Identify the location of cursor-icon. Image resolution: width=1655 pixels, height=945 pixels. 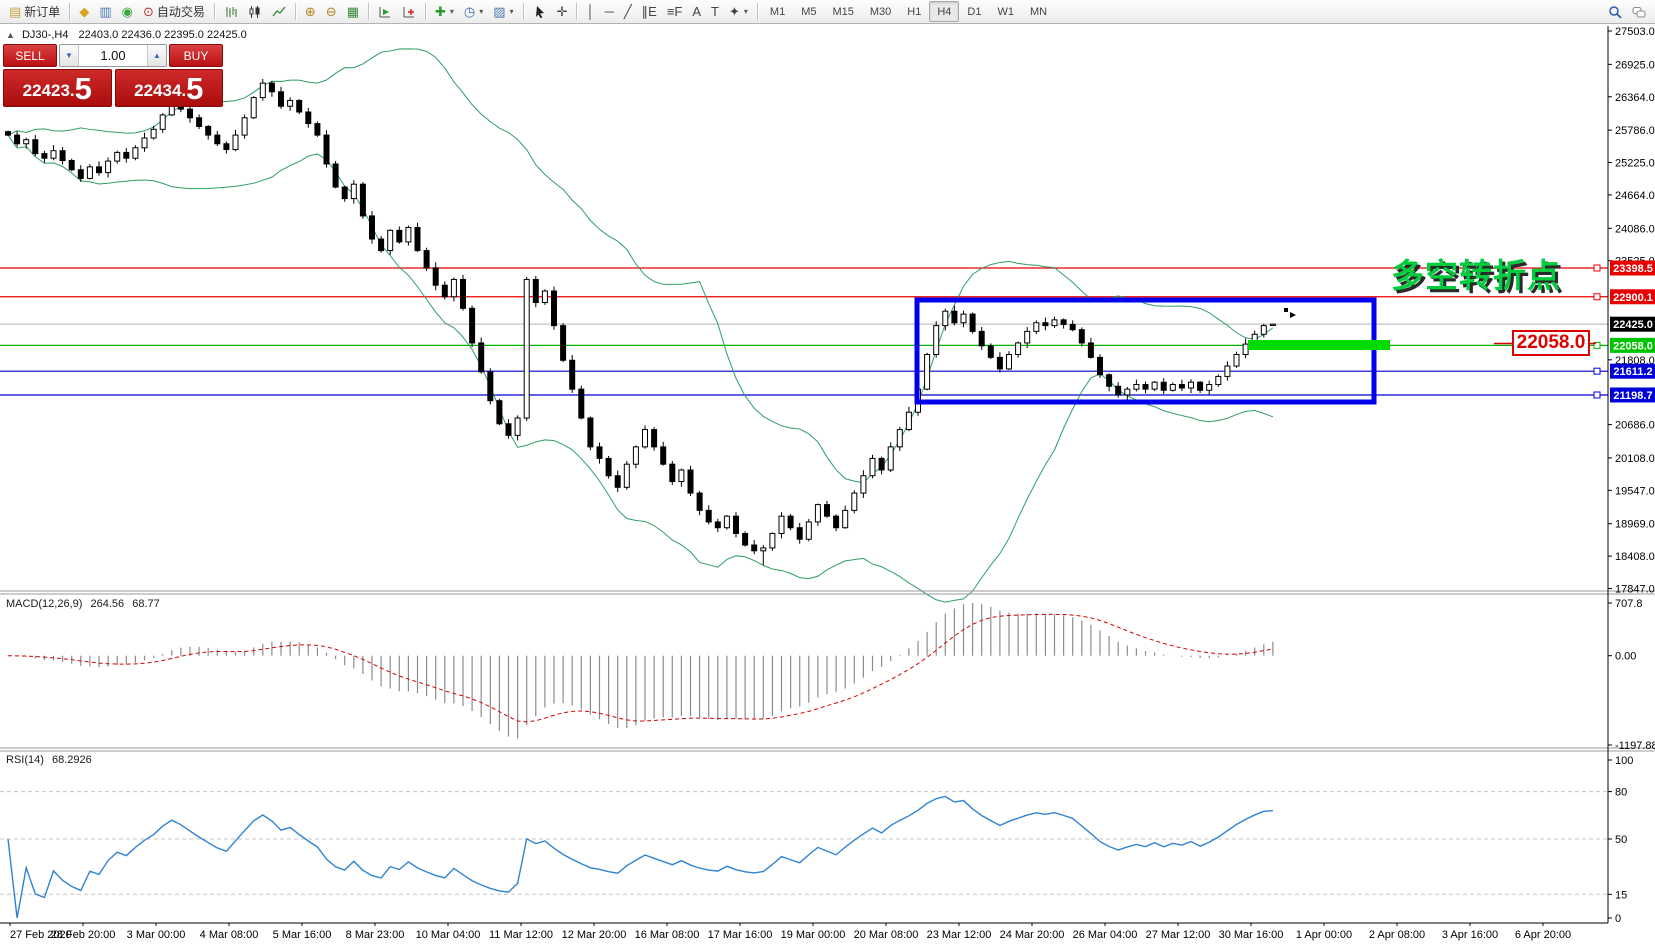
(539, 11).